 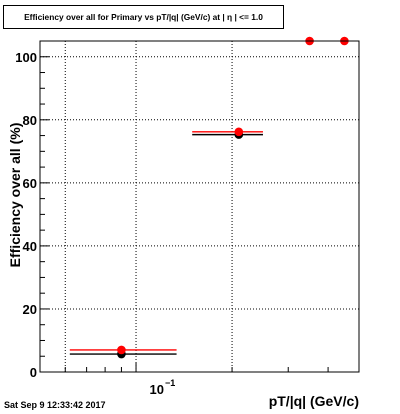 I want to click on tick-label-layer: 0 20 40 60 80 100, so click(x=26, y=215).